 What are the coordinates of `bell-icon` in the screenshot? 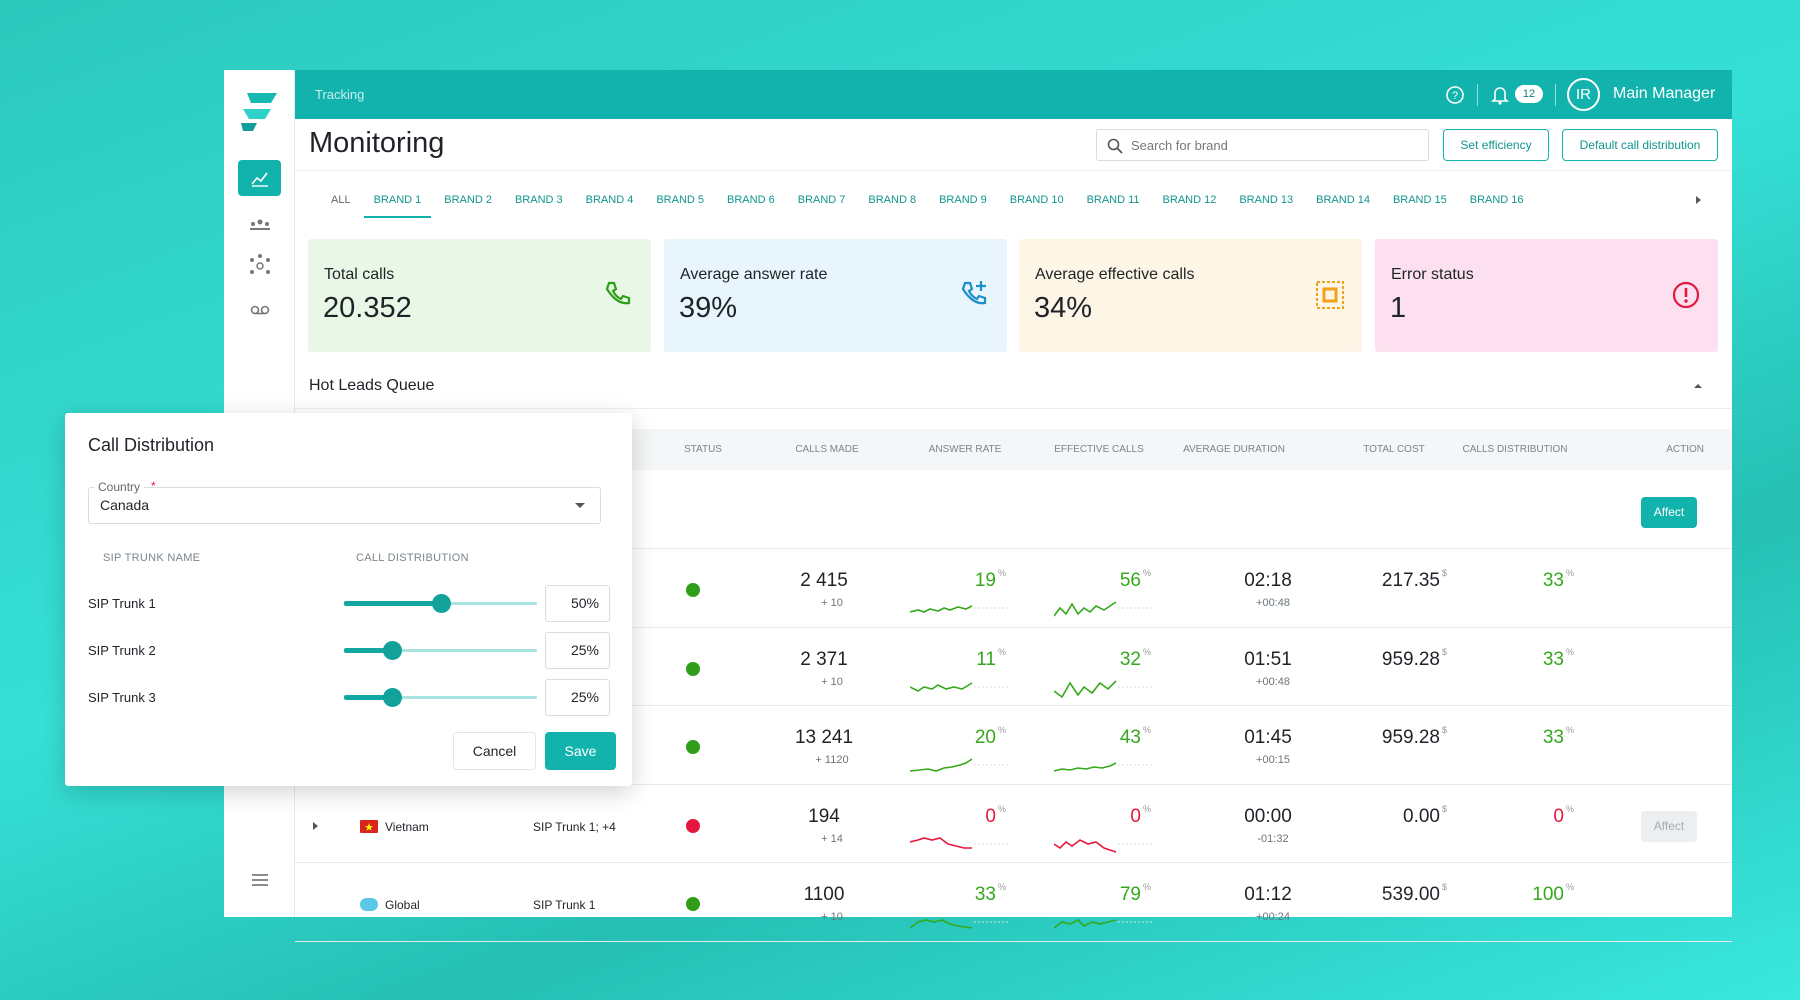 It's located at (1500, 95).